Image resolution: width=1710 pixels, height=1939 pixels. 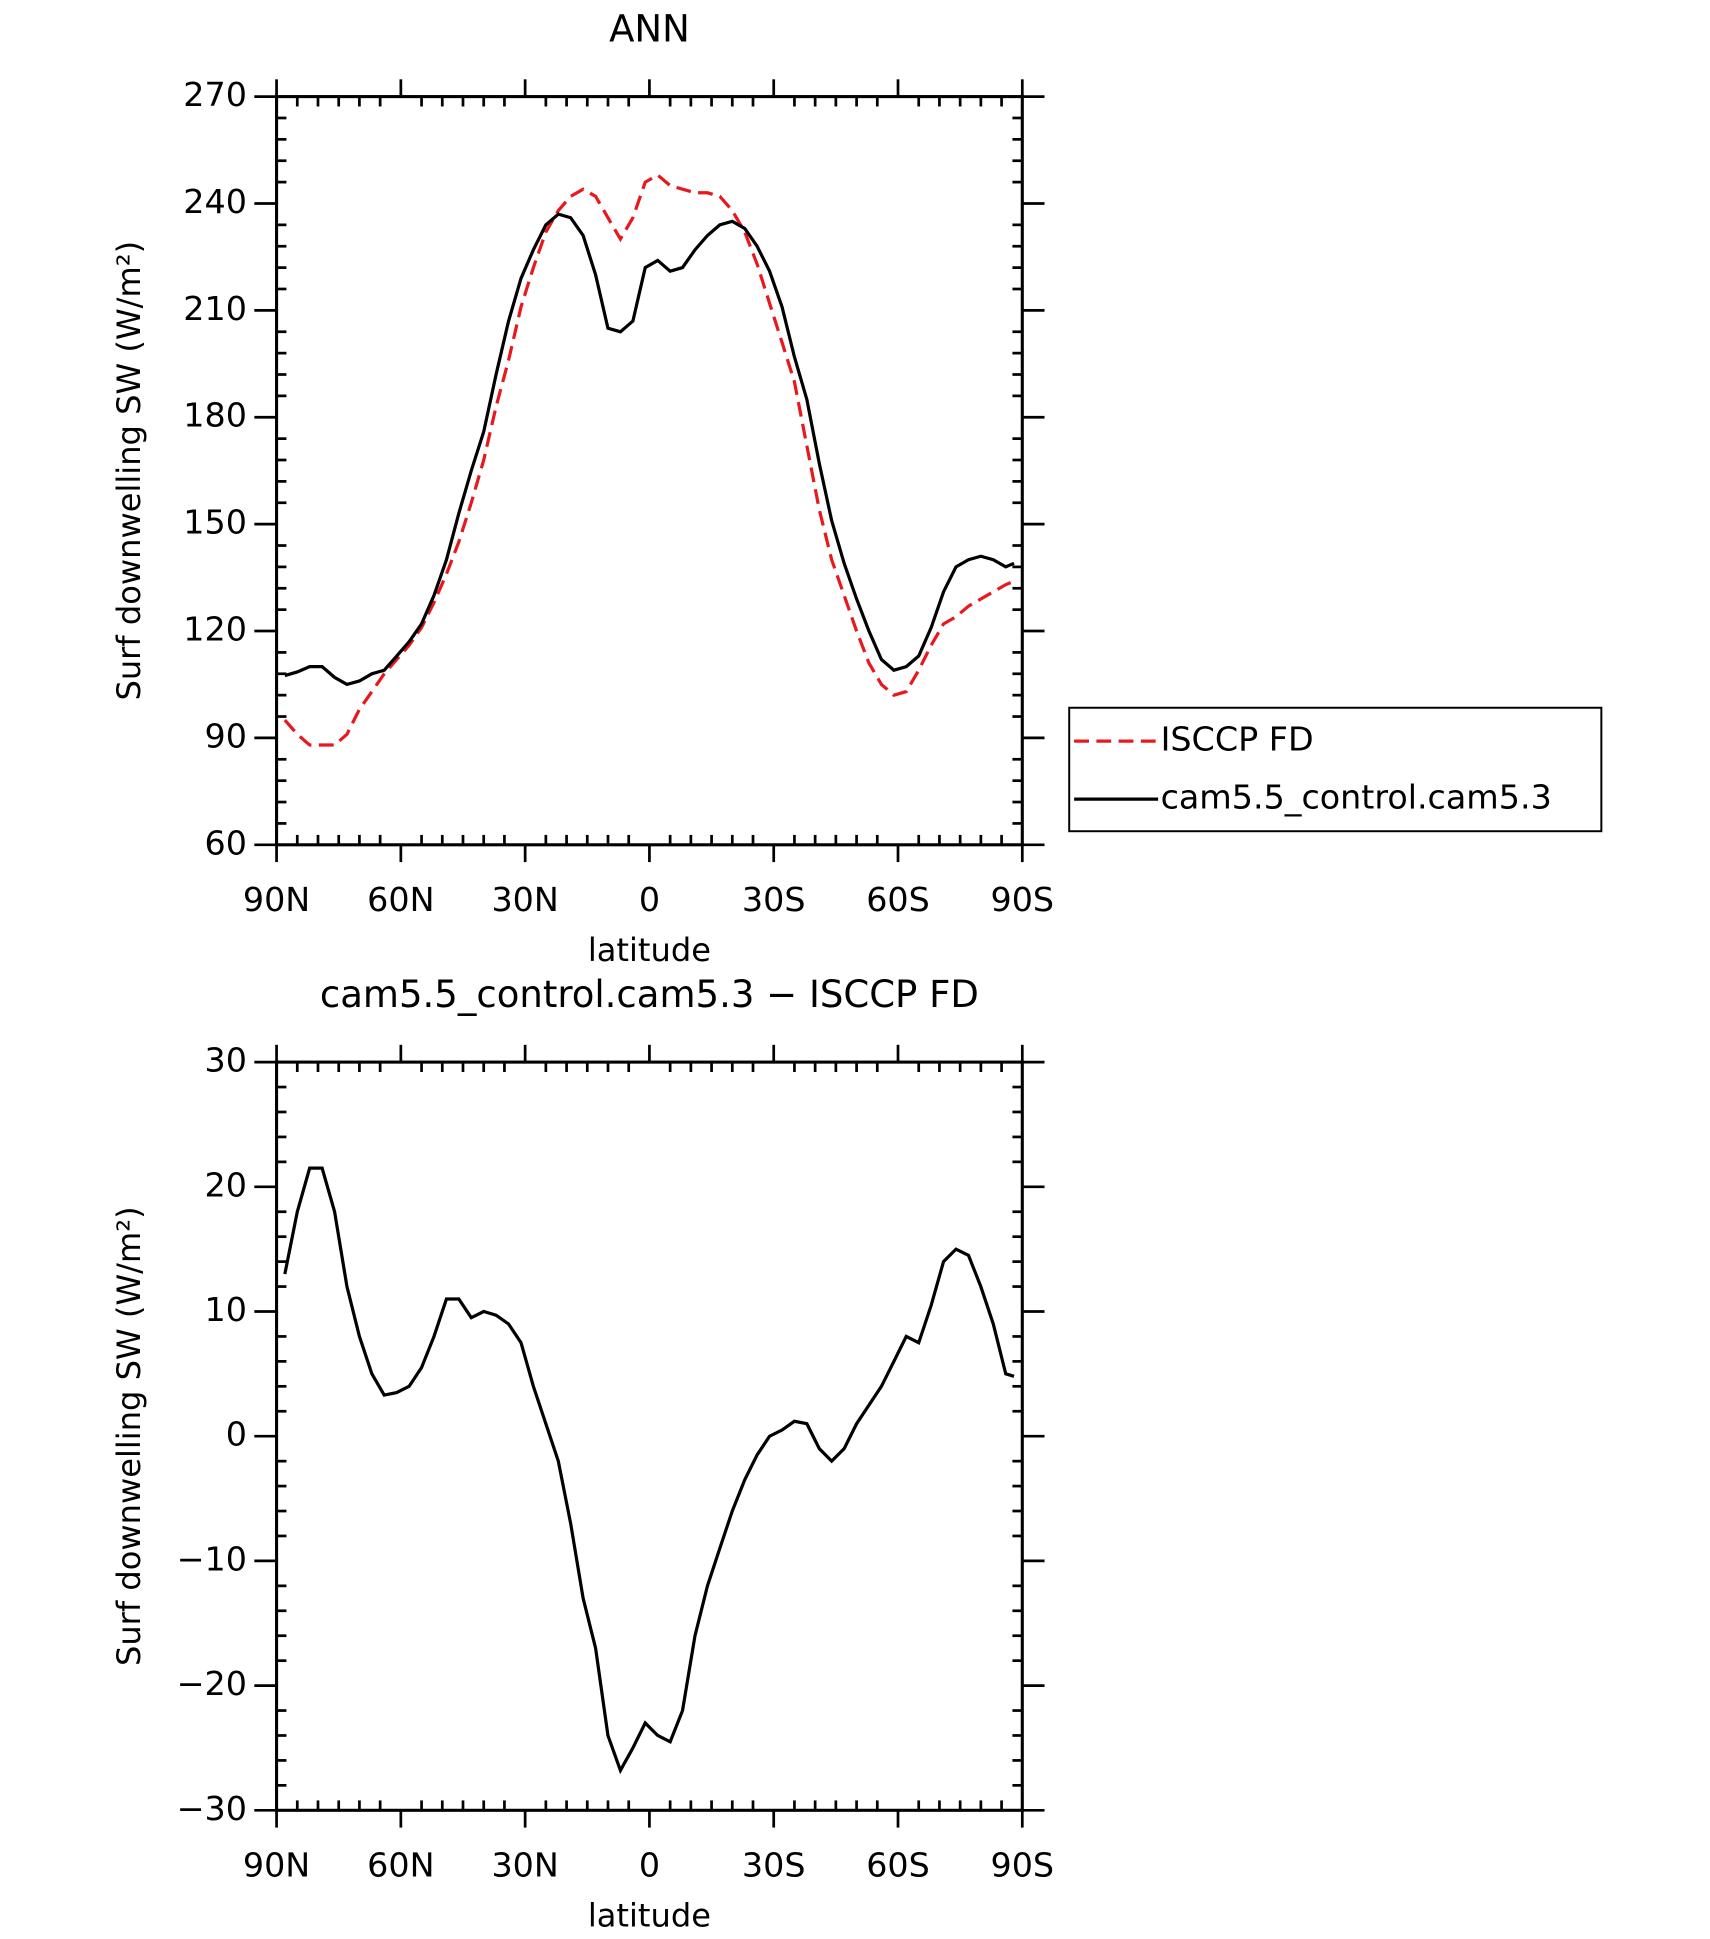 I want to click on legend: ISCCP FD cam5.5_control.cam5.3, so click(x=1335, y=769).